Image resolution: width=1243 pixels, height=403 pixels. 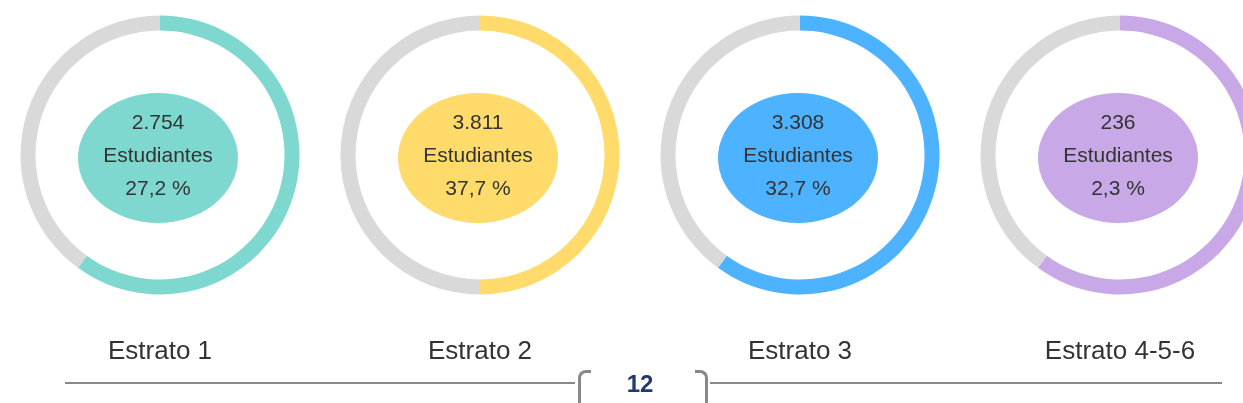 I want to click on text: 12, so click(x=640, y=383).